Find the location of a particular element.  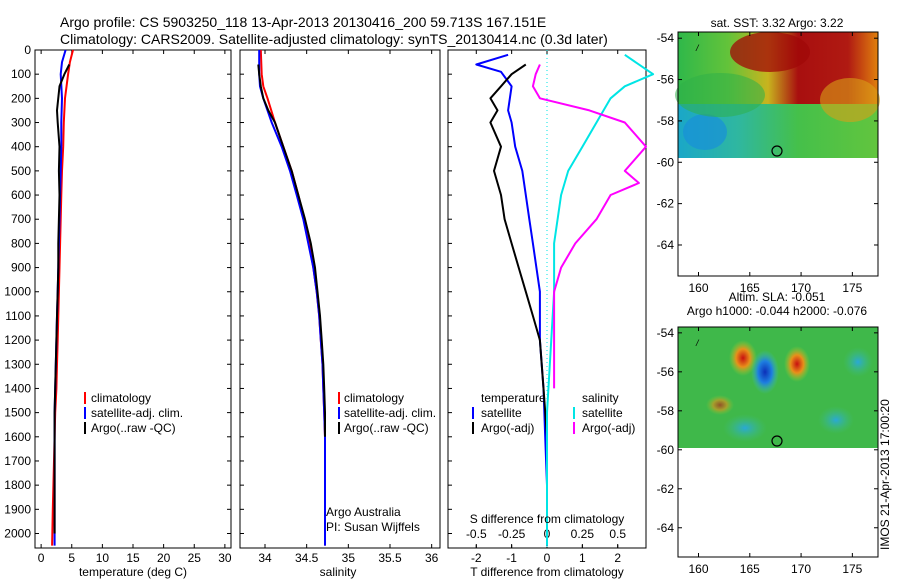

sla-low-south is located at coordinates (745, 428).